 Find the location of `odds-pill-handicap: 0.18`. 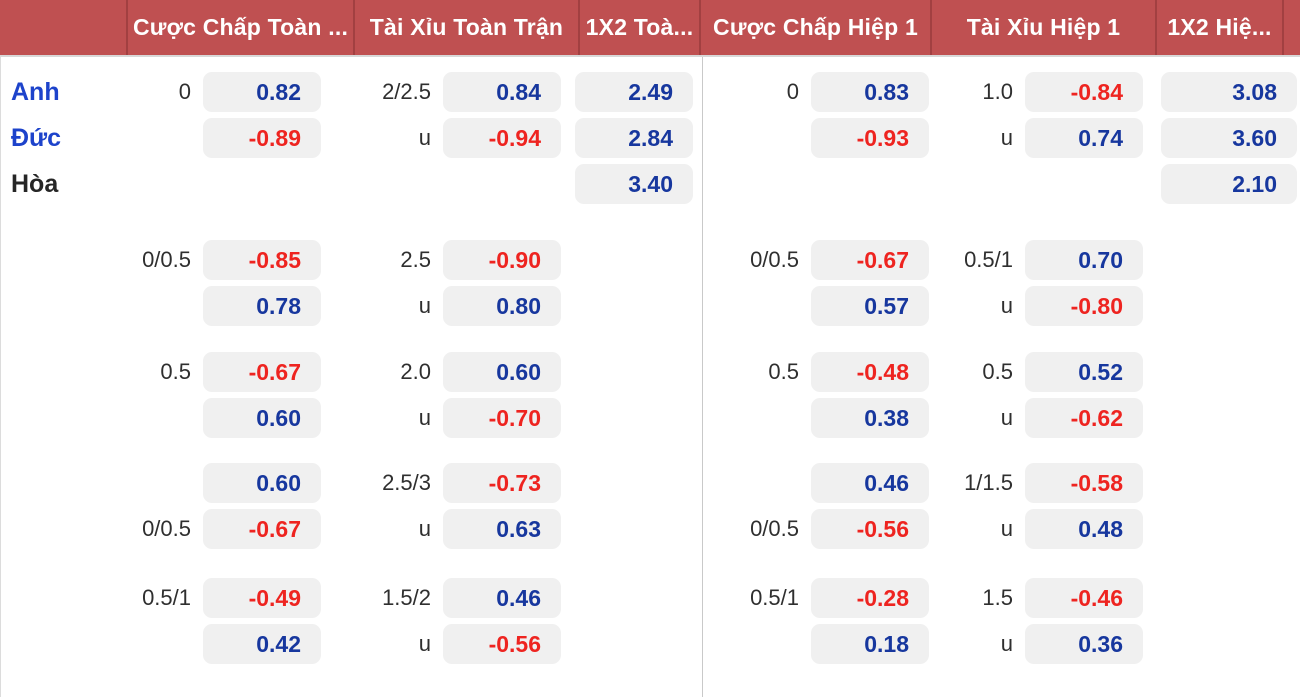

odds-pill-handicap: 0.18 is located at coordinates (870, 644).